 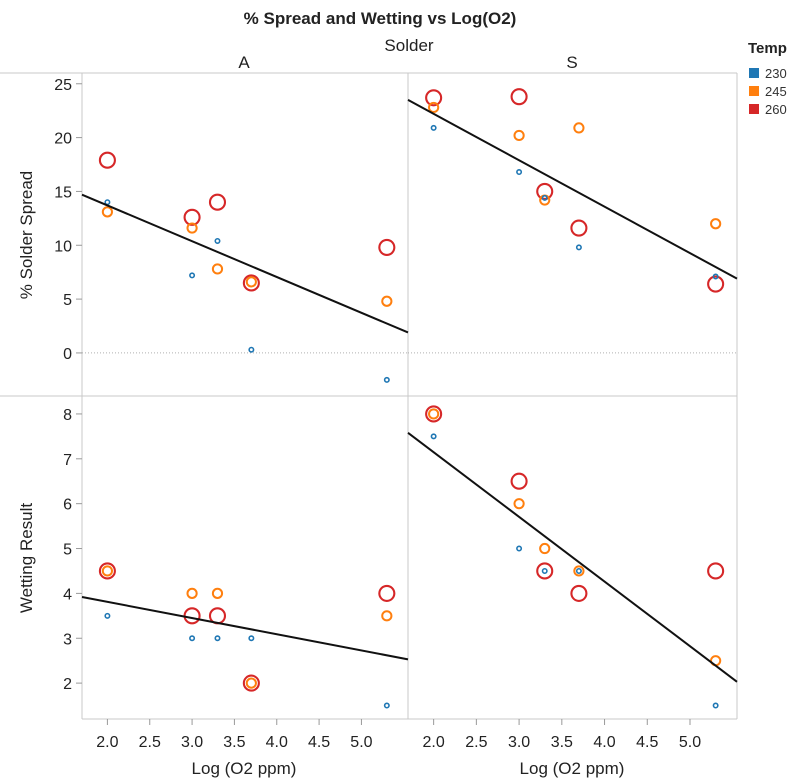 What do you see at coordinates (572, 768) in the screenshot?
I see `x-axis-label-s: Log (O2 ppm)` at bounding box center [572, 768].